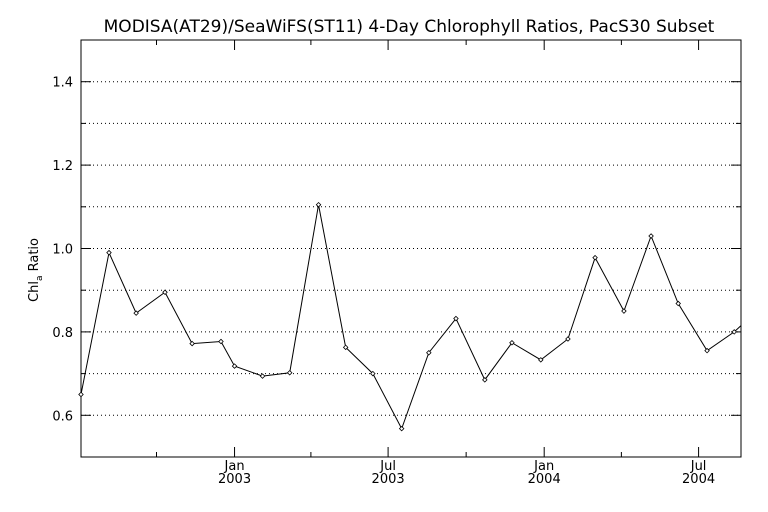 This screenshot has width=768, height=512. I want to click on y-axis-label-subscript: a, so click(40, 279).